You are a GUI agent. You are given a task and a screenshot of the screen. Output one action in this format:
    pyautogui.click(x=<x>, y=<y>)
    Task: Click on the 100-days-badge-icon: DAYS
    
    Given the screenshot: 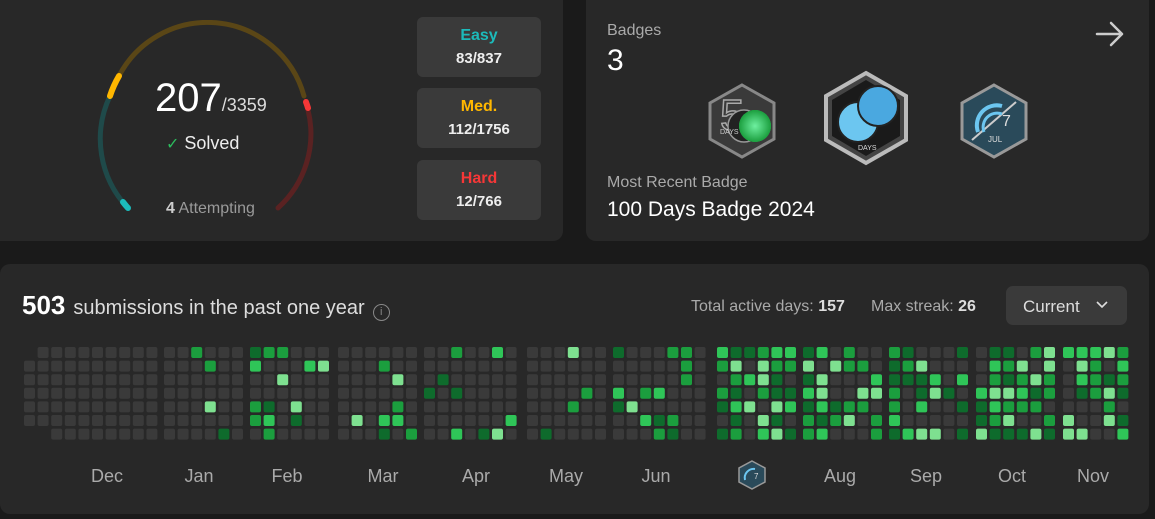 What is the action you would take?
    pyautogui.click(x=866, y=118)
    